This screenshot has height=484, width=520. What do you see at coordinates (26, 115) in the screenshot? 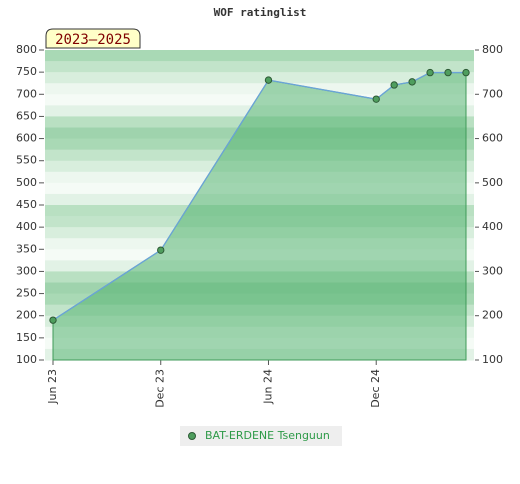
I see `y-tick-label: 650` at bounding box center [26, 115].